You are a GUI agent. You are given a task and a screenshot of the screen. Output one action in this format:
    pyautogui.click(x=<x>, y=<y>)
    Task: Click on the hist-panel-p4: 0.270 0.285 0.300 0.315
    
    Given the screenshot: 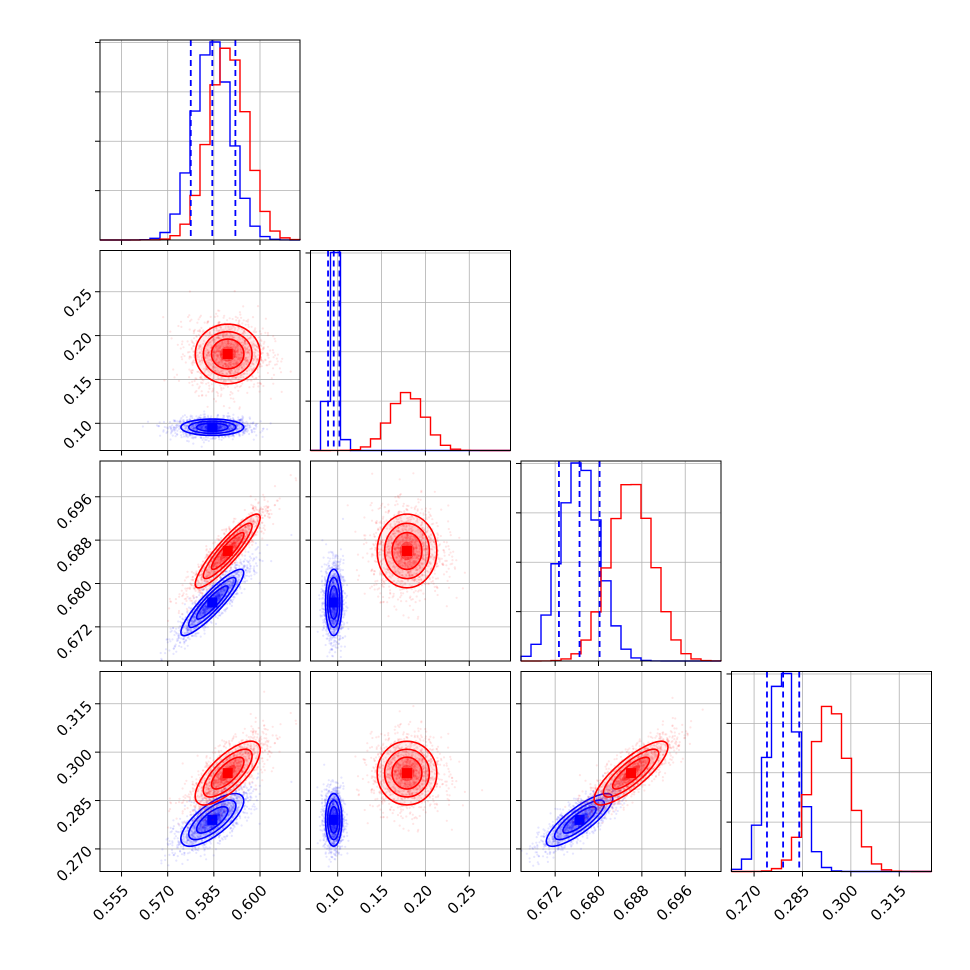 What is the action you would take?
    pyautogui.click(x=827, y=798)
    